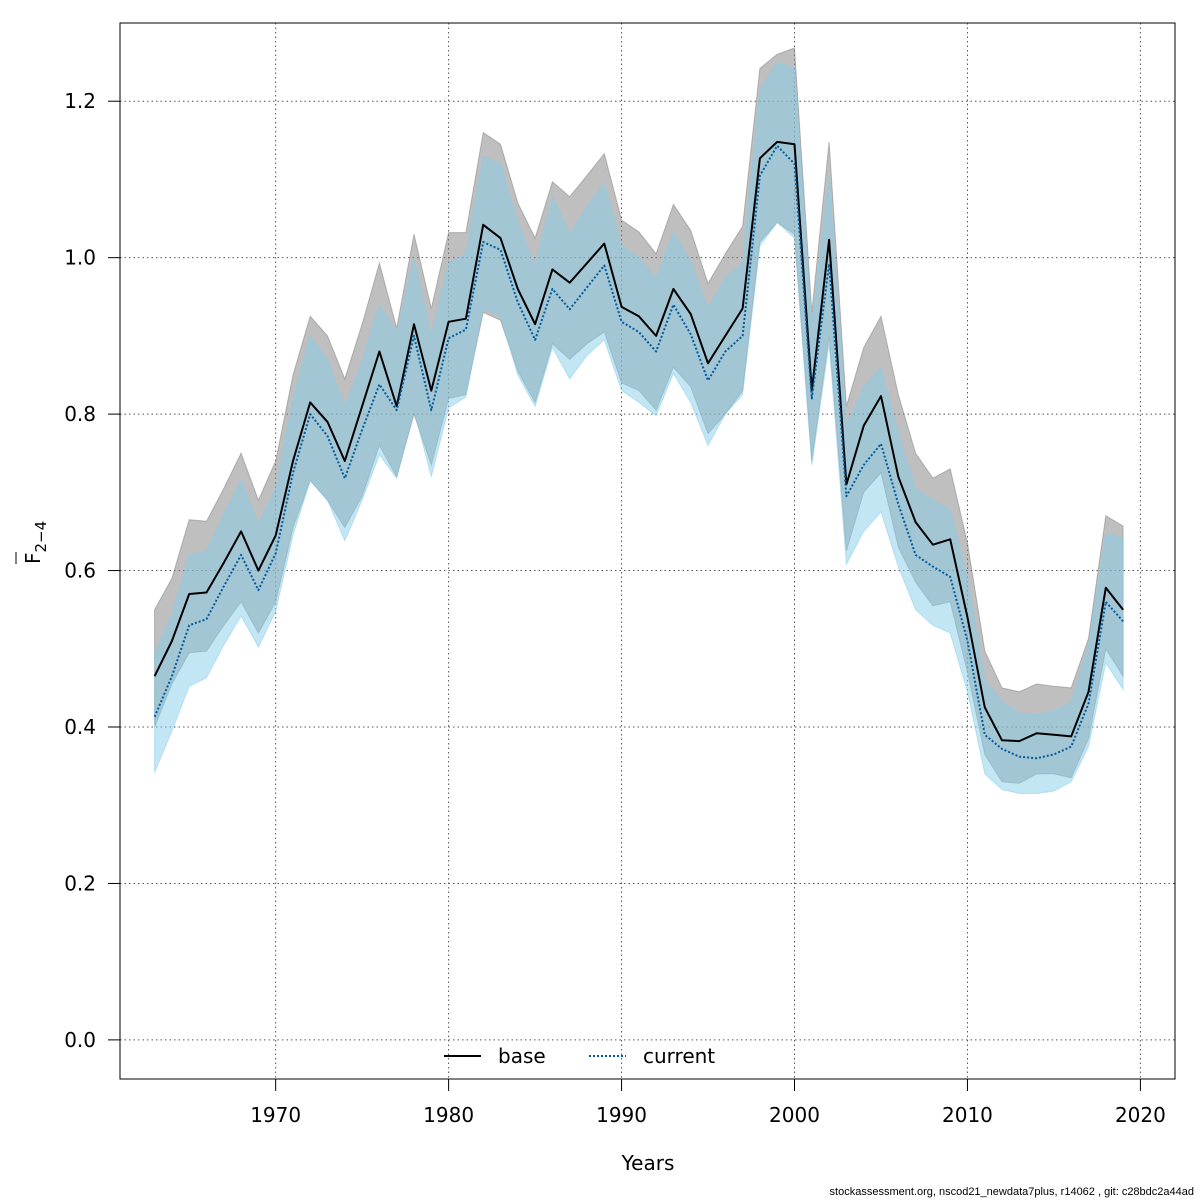 The height and width of the screenshot is (1200, 1200). What do you see at coordinates (679, 1056) in the screenshot?
I see `legend-label-current: current` at bounding box center [679, 1056].